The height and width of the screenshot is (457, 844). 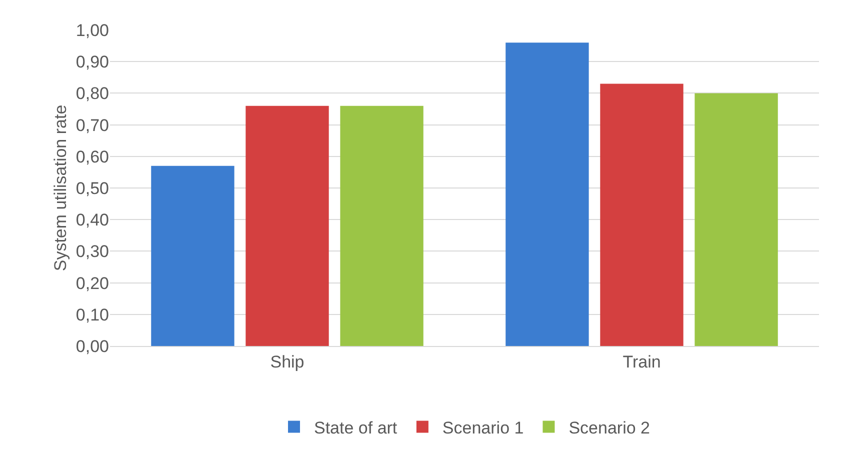 I want to click on y-tick-label: 0,80, so click(x=92, y=94).